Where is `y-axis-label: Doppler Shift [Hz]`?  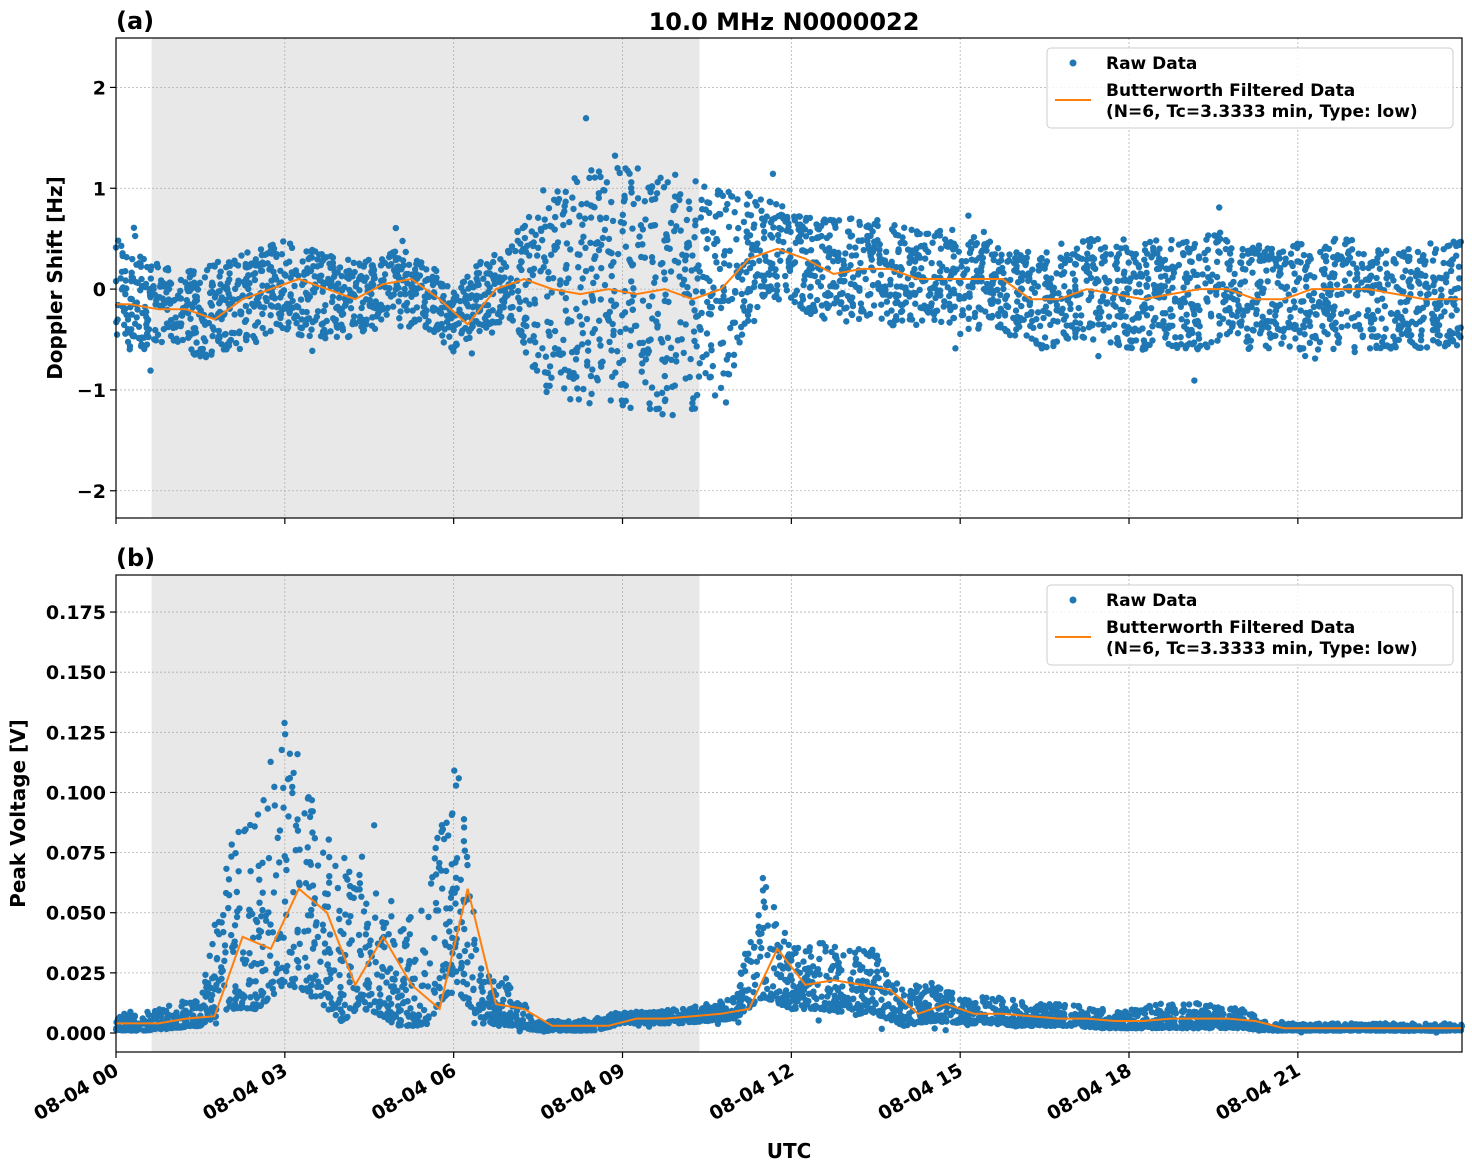
y-axis-label: Doppler Shift [Hz] is located at coordinates (55, 278).